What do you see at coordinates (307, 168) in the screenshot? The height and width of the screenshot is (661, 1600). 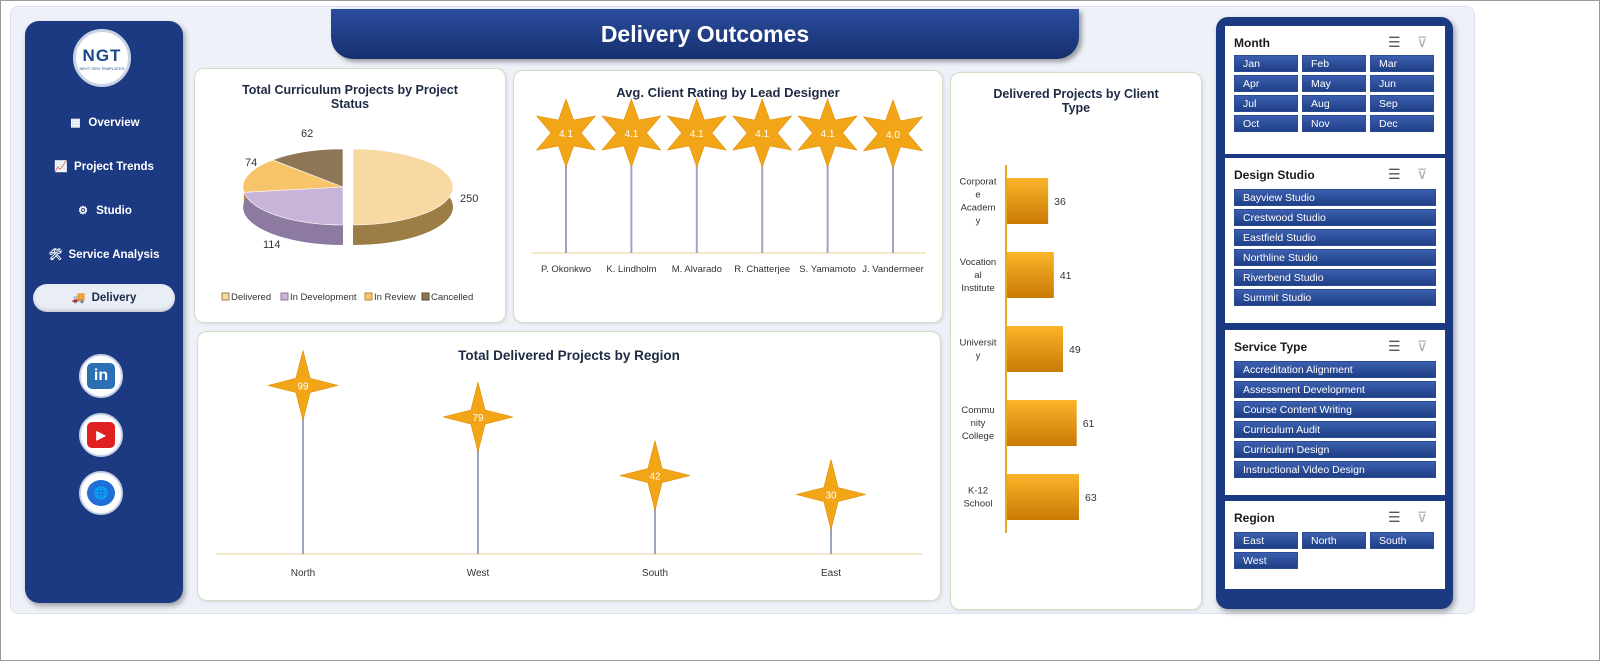 I see `pie-slice-cancelled` at bounding box center [307, 168].